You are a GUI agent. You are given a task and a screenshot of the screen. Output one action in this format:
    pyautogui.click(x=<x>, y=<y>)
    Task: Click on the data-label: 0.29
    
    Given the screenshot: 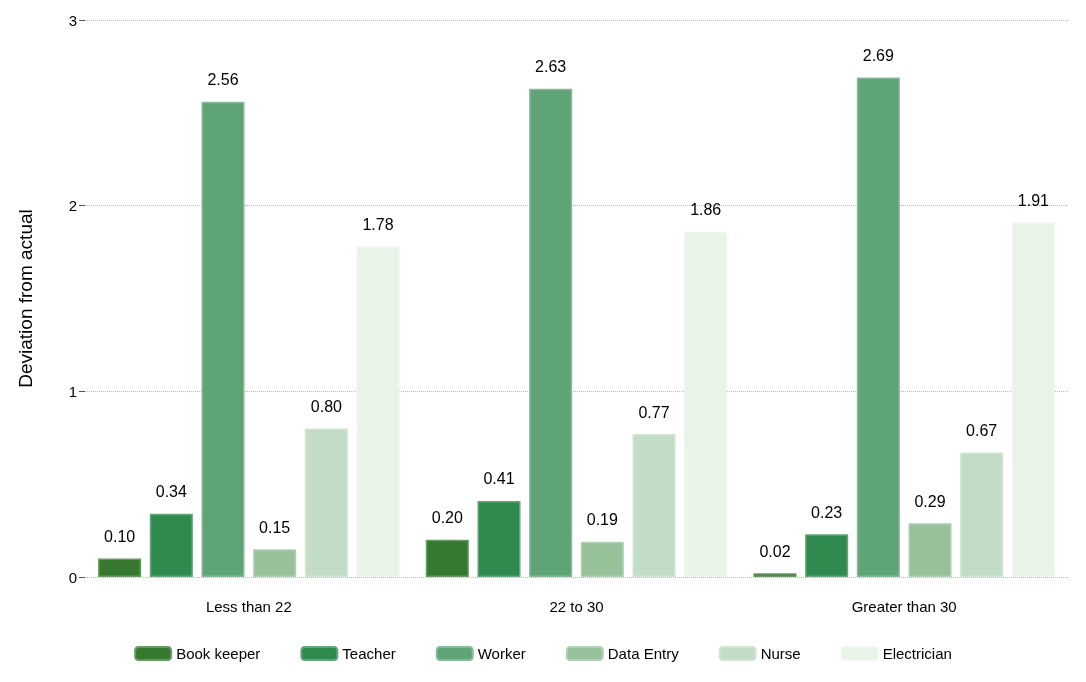 What is the action you would take?
    pyautogui.click(x=930, y=501)
    